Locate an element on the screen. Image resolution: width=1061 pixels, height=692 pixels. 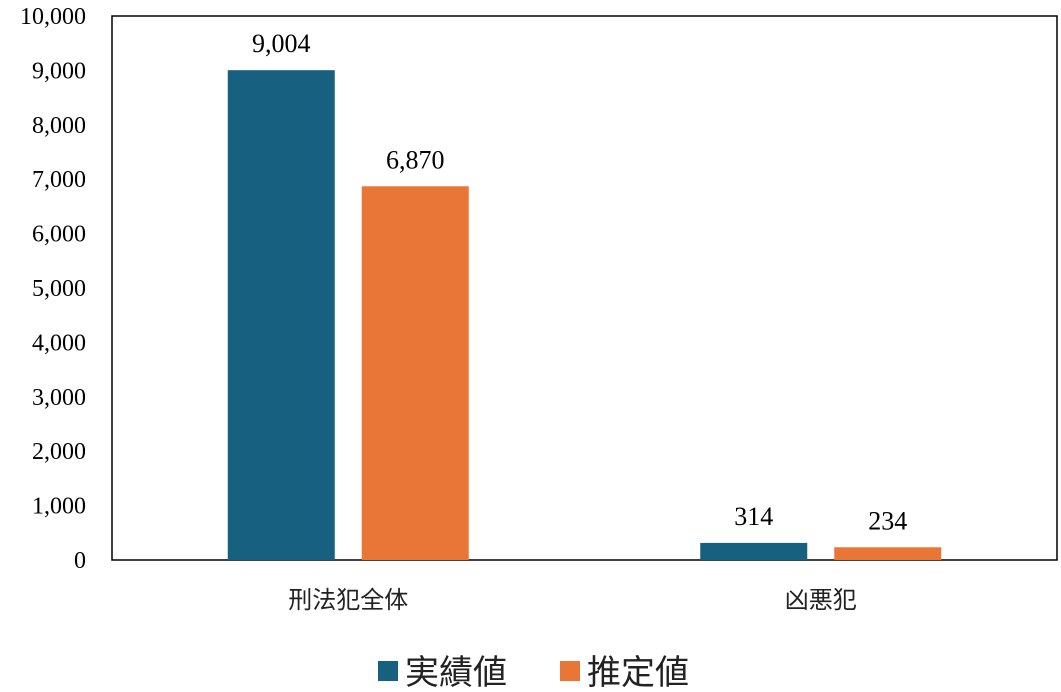
legend: 実績値 推定値 is located at coordinates (533, 672).